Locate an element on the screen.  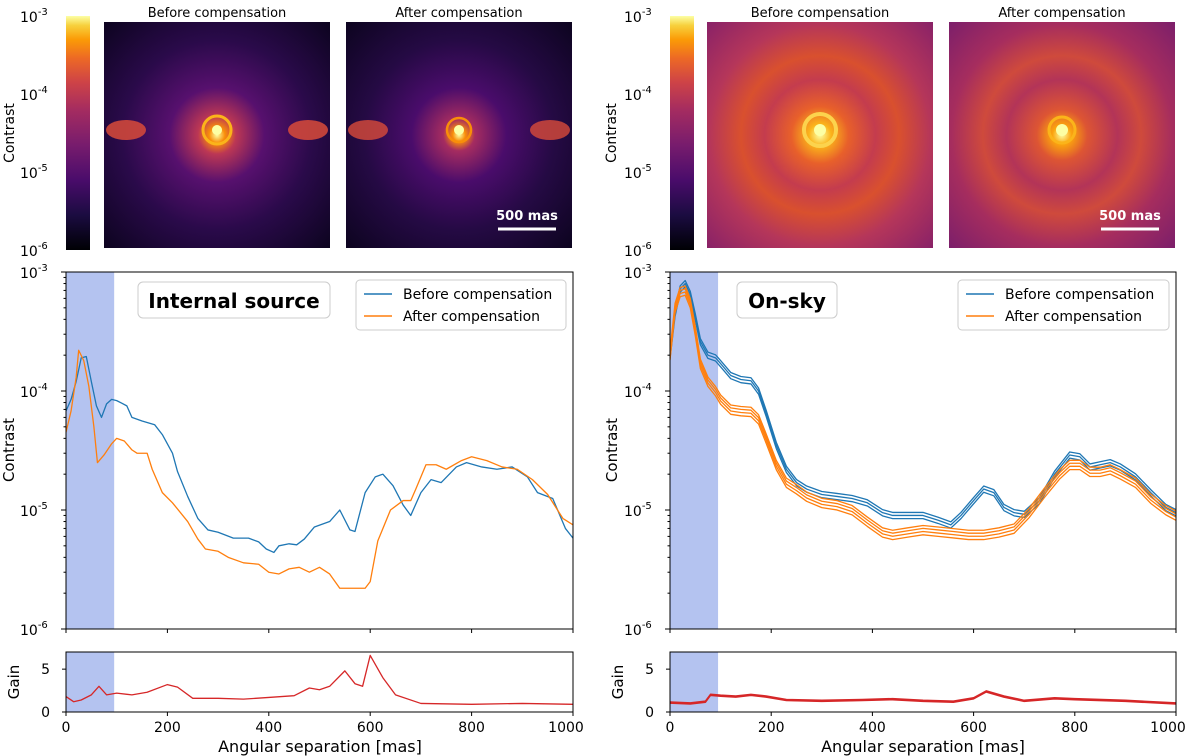
annotation-box: Internal source is located at coordinates (234, 300).